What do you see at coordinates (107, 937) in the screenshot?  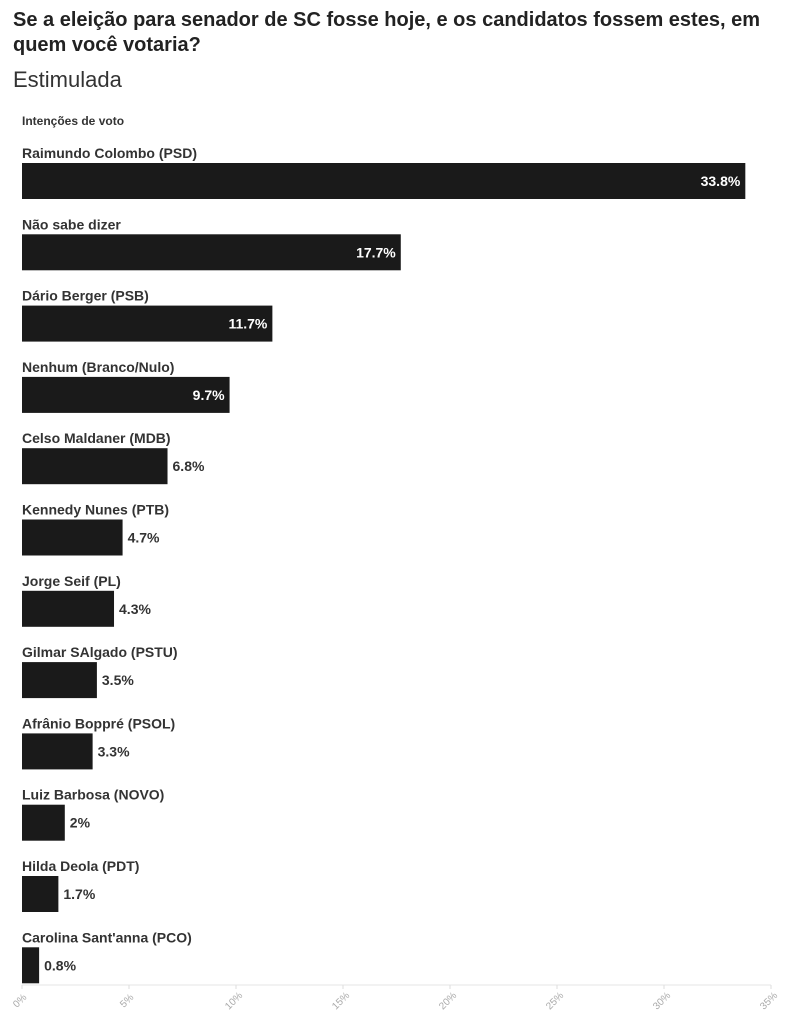 I see `category-label: Carolina Sant'anna (PCO)` at bounding box center [107, 937].